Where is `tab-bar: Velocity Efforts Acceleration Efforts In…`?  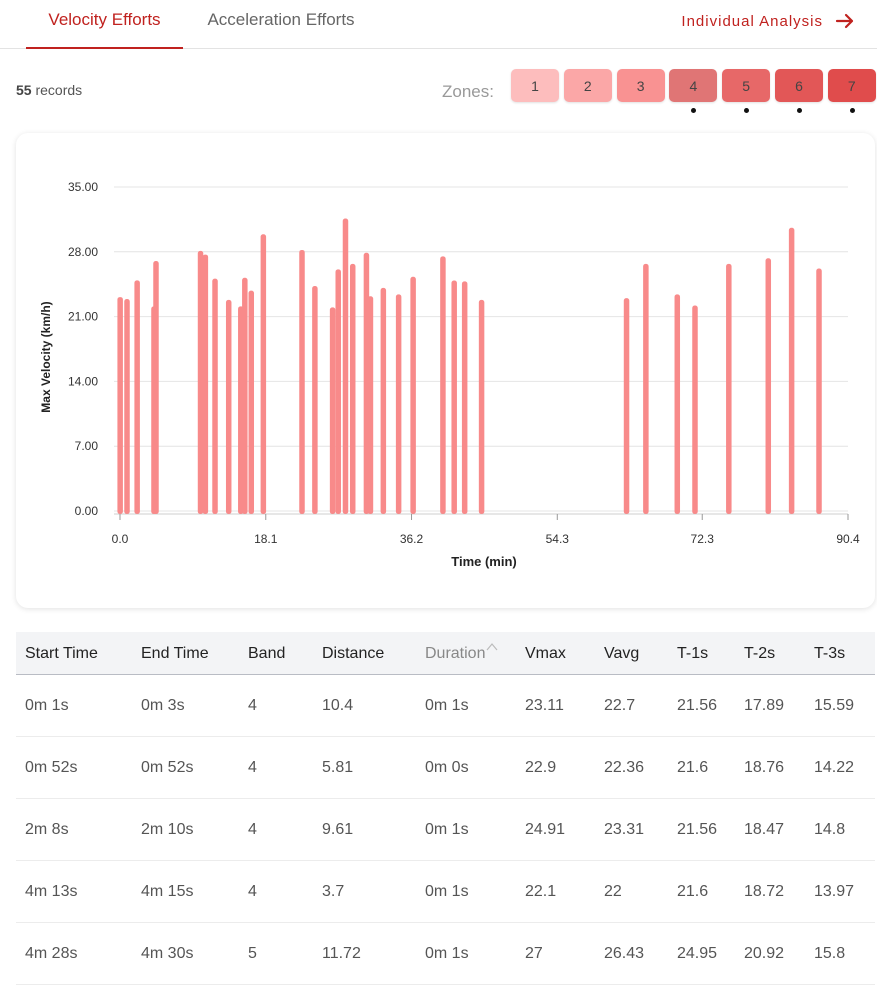
tab-bar: Velocity Efforts Acceleration Efforts In… is located at coordinates (438, 24).